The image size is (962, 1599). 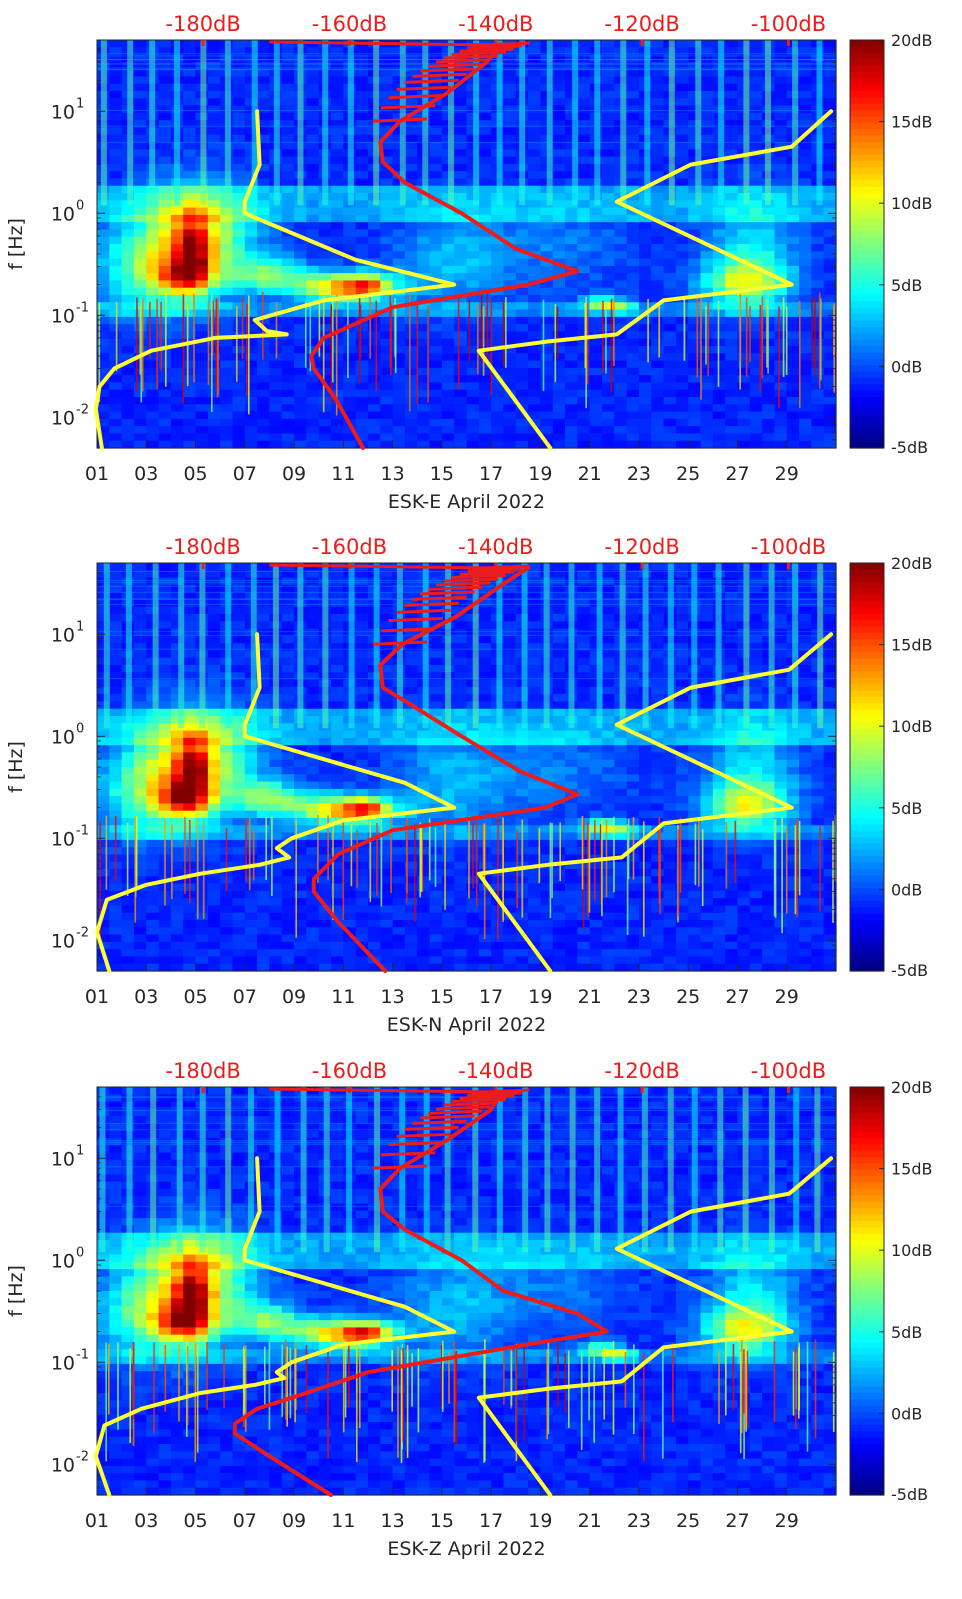 I want to click on x-tick-label: 21, so click(x=590, y=1521).